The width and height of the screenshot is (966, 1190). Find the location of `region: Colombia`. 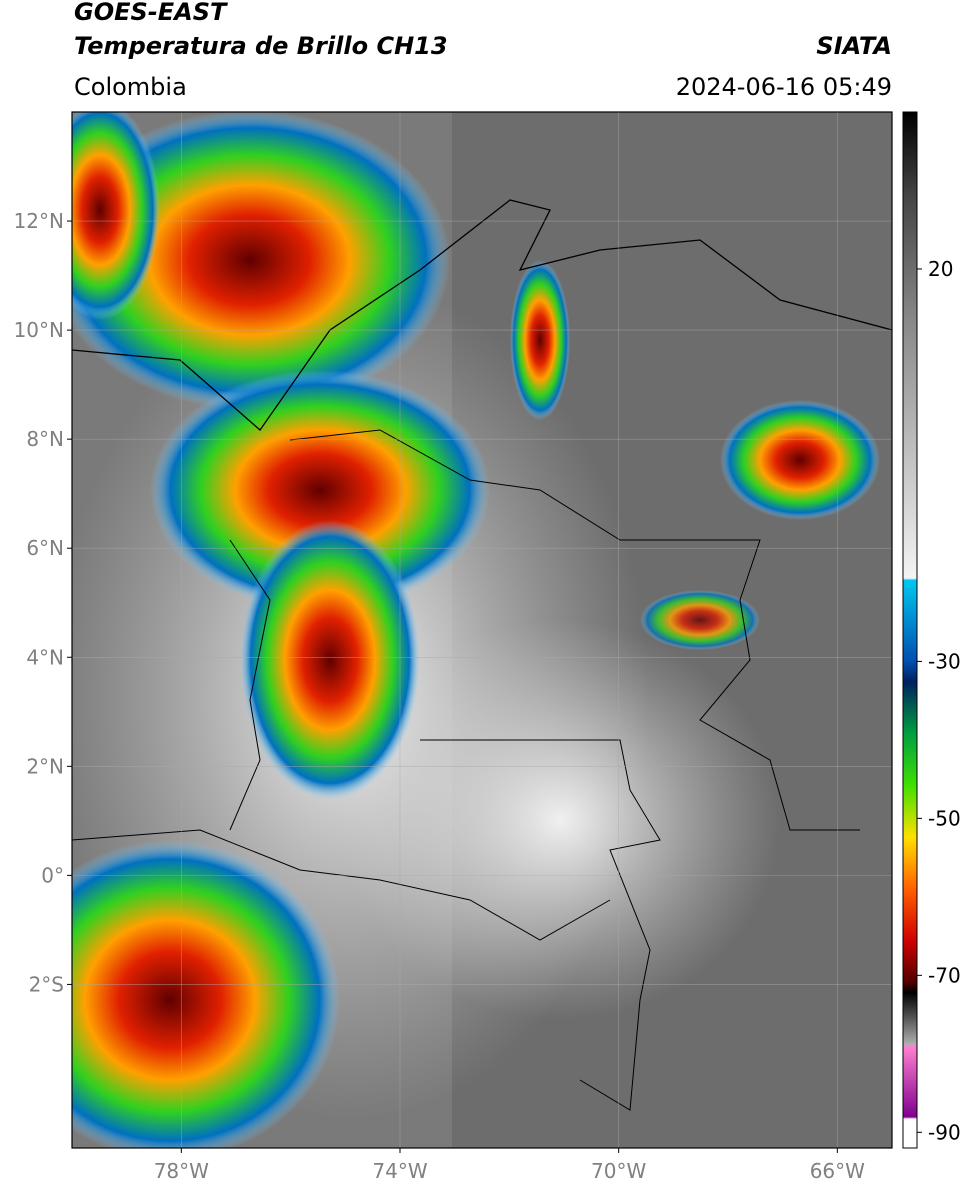

region: Colombia is located at coordinates (130, 87).